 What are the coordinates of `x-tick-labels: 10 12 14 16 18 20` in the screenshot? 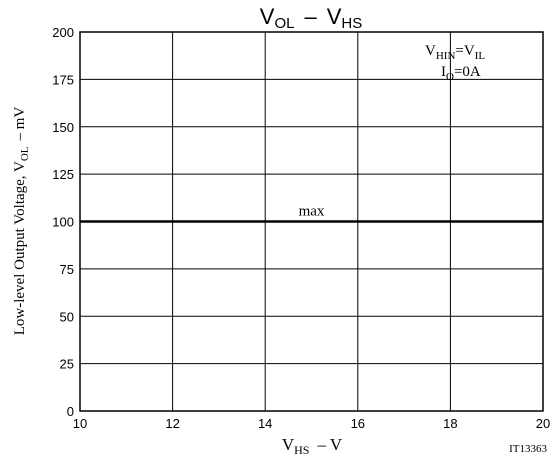 It's located at (311, 423).